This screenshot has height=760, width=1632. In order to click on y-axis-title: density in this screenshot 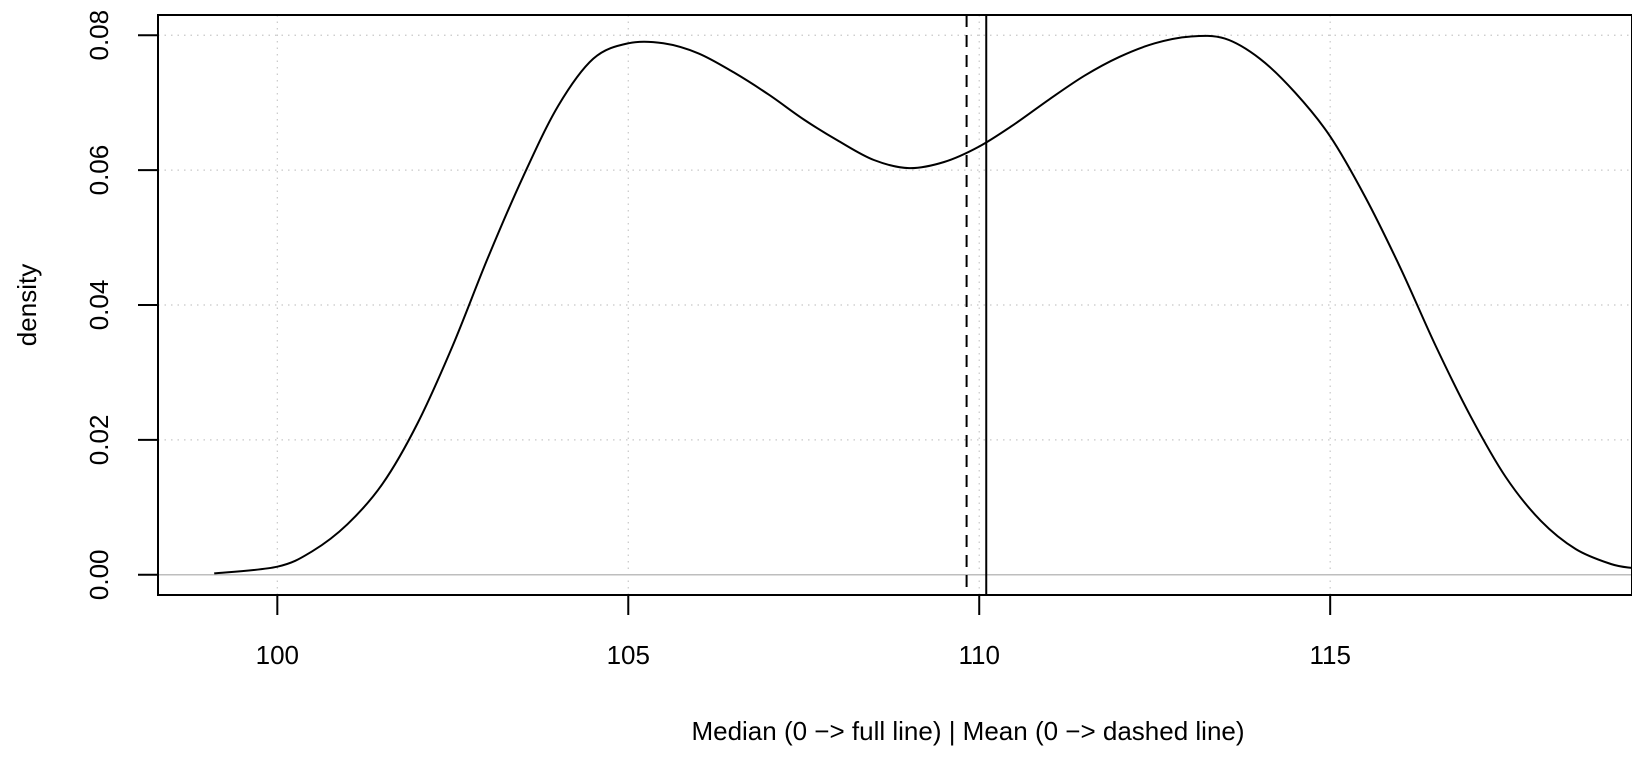, I will do `click(27, 305)`.